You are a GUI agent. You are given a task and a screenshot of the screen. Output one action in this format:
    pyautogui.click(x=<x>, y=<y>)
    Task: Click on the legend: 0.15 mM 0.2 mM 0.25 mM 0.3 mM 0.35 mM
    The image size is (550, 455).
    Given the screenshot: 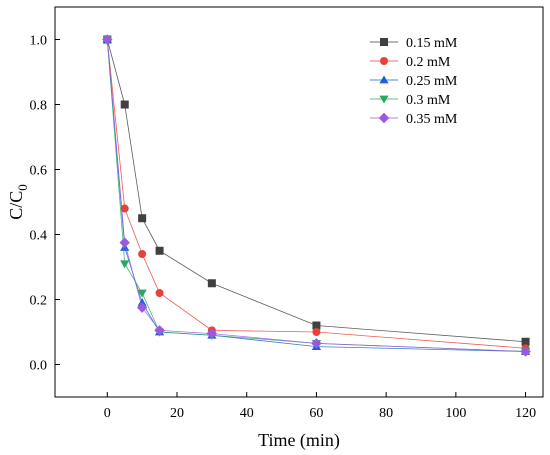 What is the action you would take?
    pyautogui.click(x=414, y=81)
    